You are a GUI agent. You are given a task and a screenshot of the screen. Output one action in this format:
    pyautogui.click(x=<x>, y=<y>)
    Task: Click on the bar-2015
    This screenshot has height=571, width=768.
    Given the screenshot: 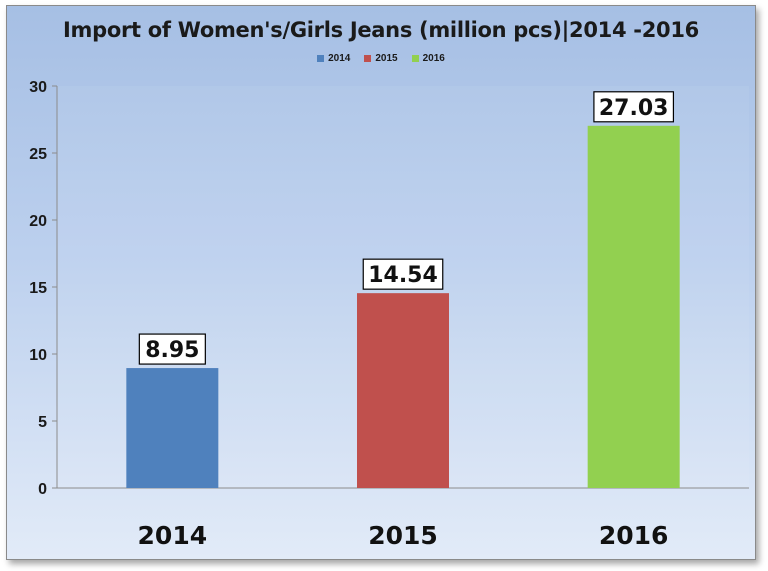 What is the action you would take?
    pyautogui.click(x=403, y=390)
    